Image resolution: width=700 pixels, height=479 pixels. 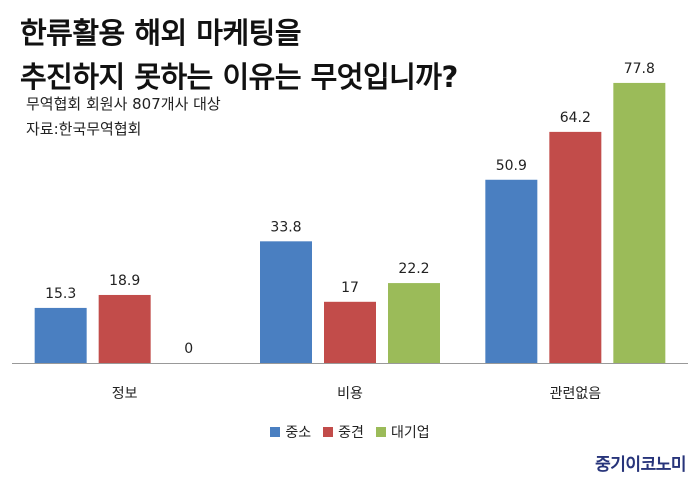 What do you see at coordinates (640, 465) in the screenshot?
I see `brand-logo-text: 중기이코노미` at bounding box center [640, 465].